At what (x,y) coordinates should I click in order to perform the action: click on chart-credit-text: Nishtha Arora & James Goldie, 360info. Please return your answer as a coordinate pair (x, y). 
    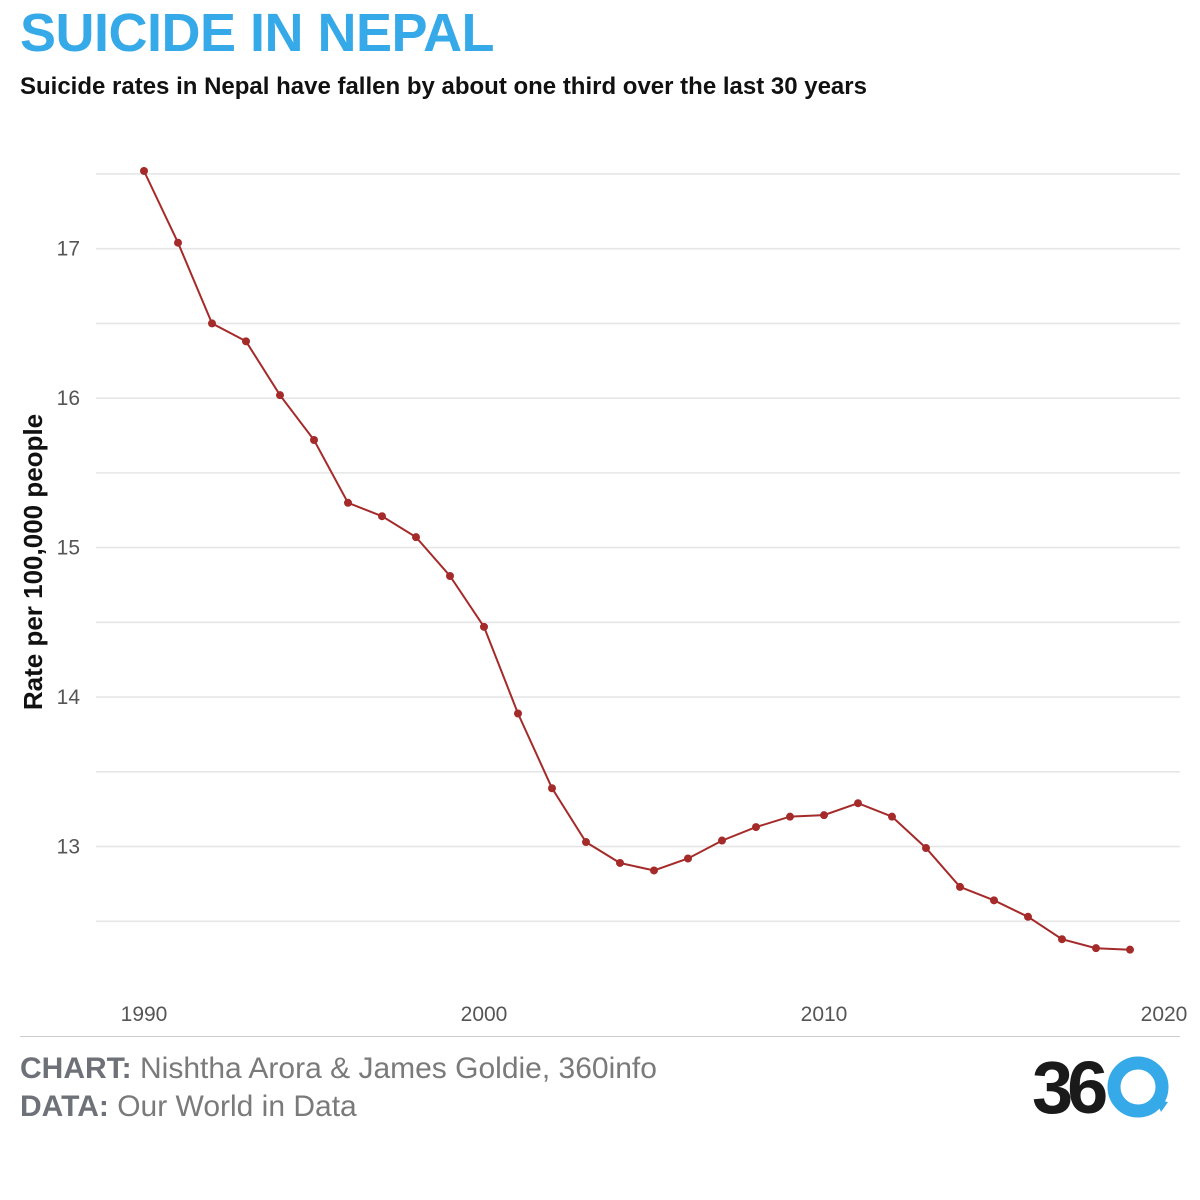
    Looking at the image, I should click on (398, 1068).